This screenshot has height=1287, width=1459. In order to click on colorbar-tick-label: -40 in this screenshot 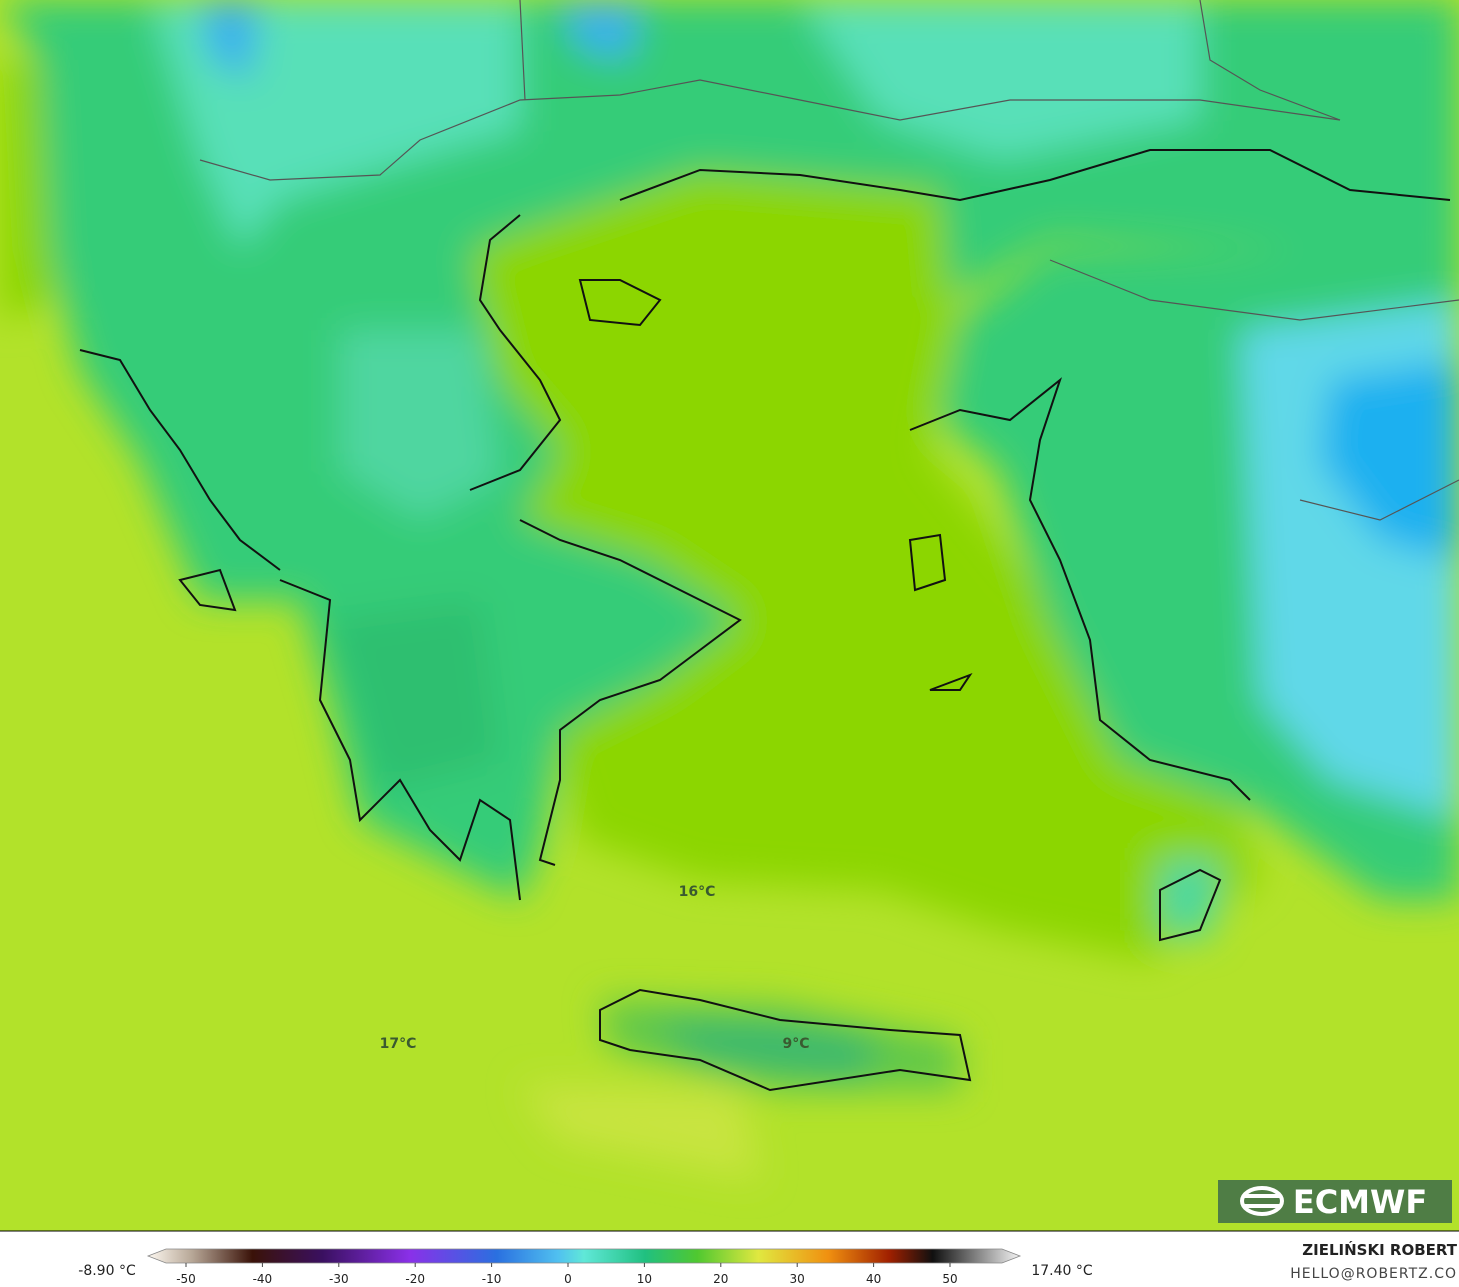, I will do `click(263, 1279)`.